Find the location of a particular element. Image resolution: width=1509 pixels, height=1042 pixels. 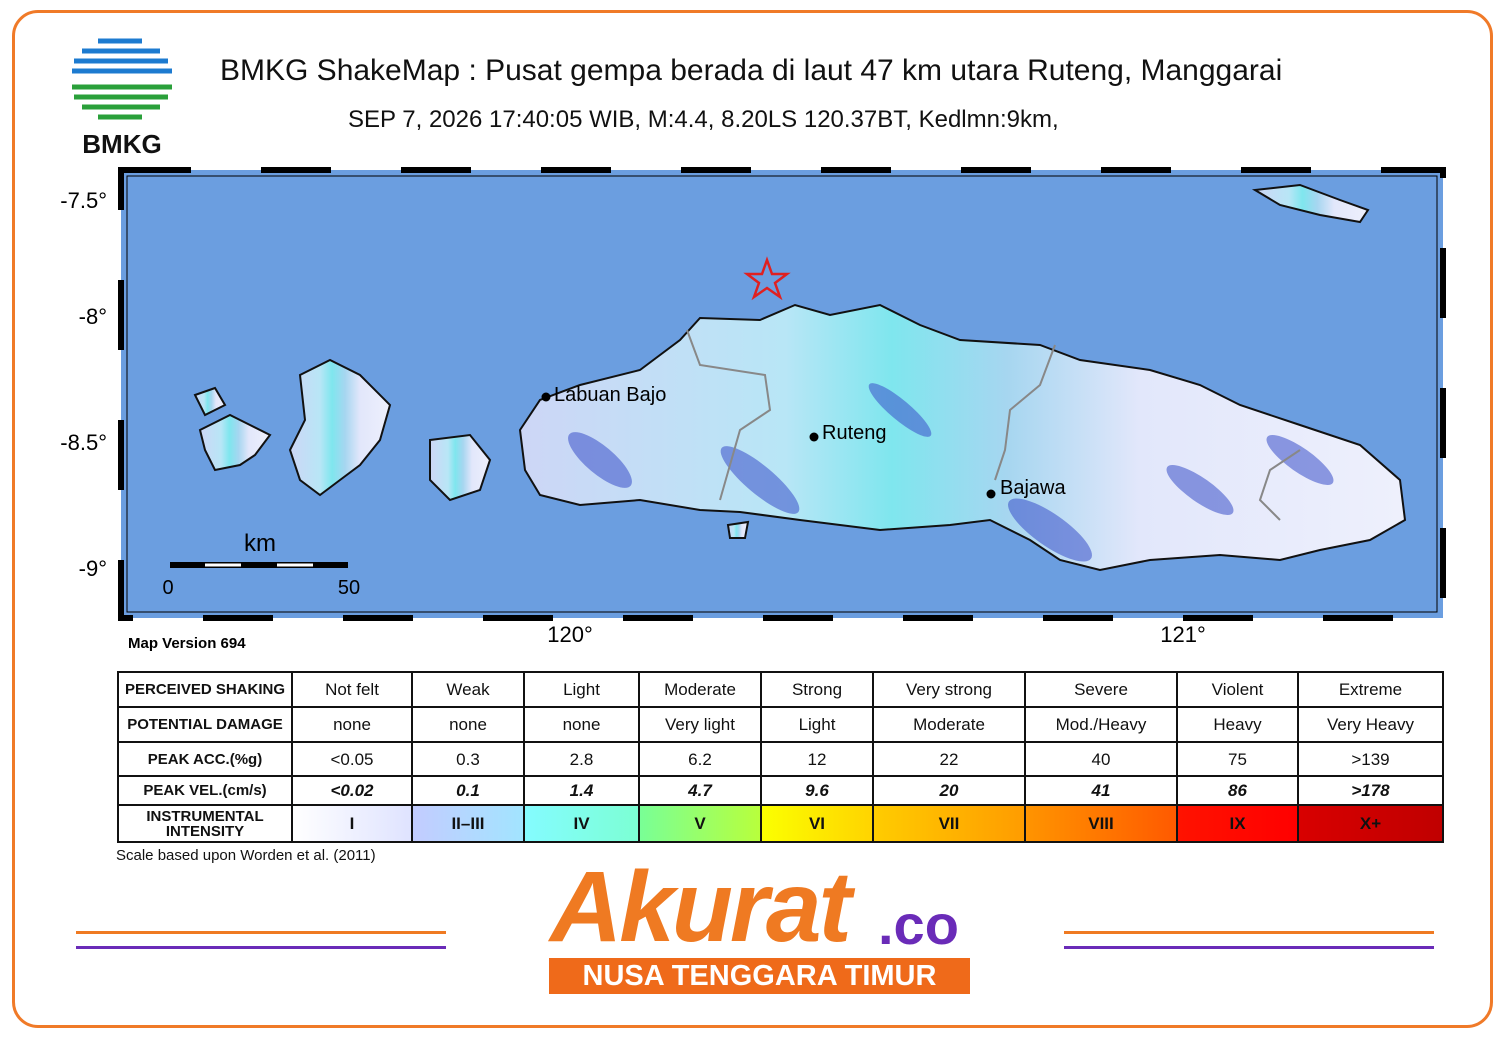

table-cell: <0.05 is located at coordinates (352, 759).